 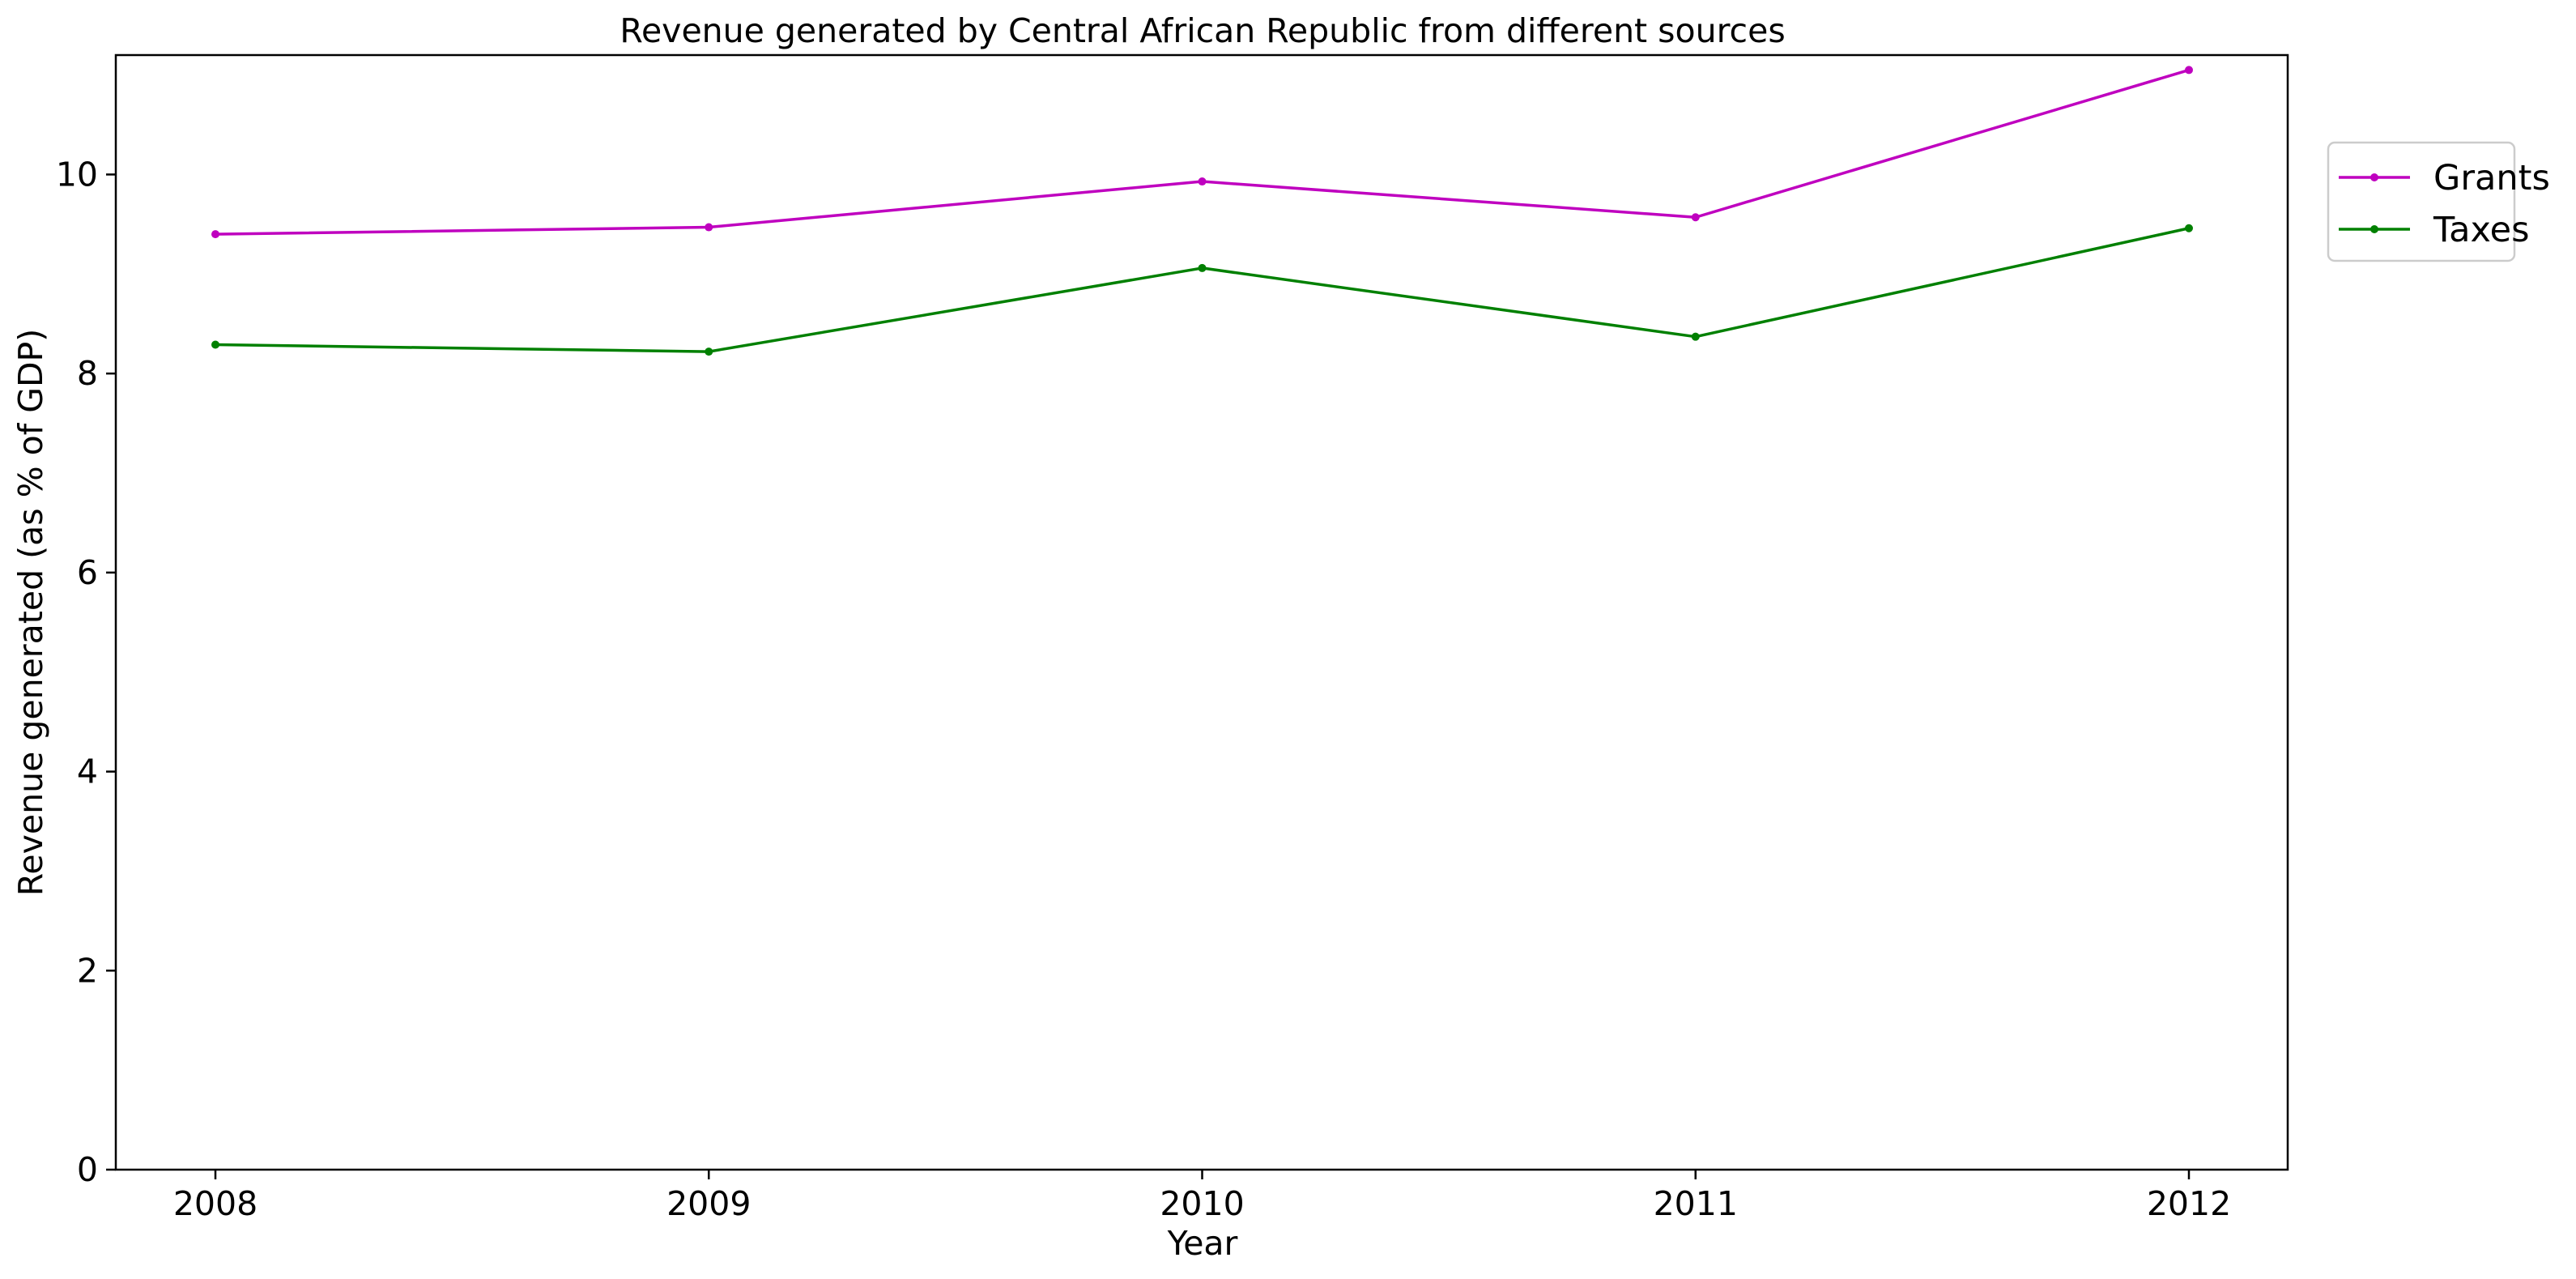 What do you see at coordinates (1696, 1203) in the screenshot?
I see `x-tick-label: 2011` at bounding box center [1696, 1203].